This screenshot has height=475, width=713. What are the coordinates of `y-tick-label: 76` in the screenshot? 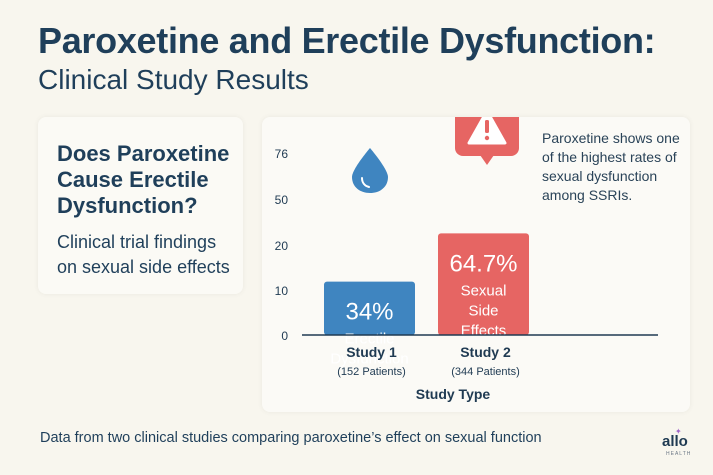 It's located at (282, 154).